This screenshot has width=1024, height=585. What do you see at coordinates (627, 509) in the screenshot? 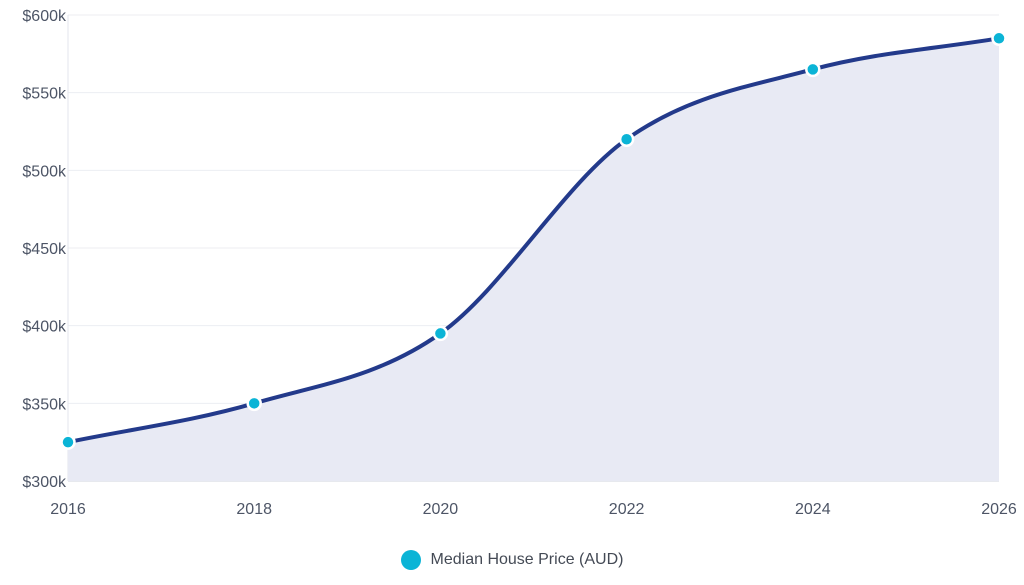
I see `x-tick-label: 2022` at bounding box center [627, 509].